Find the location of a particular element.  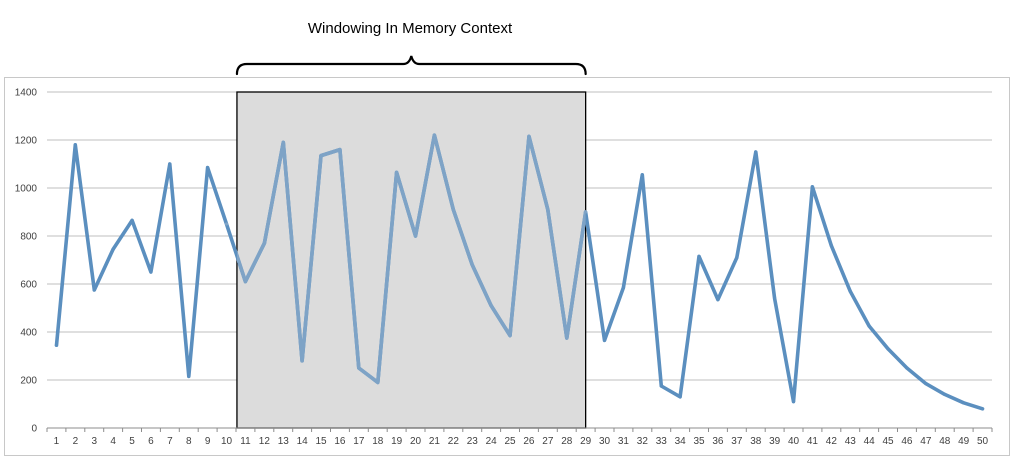

x-tick-label: 39 is located at coordinates (775, 441).